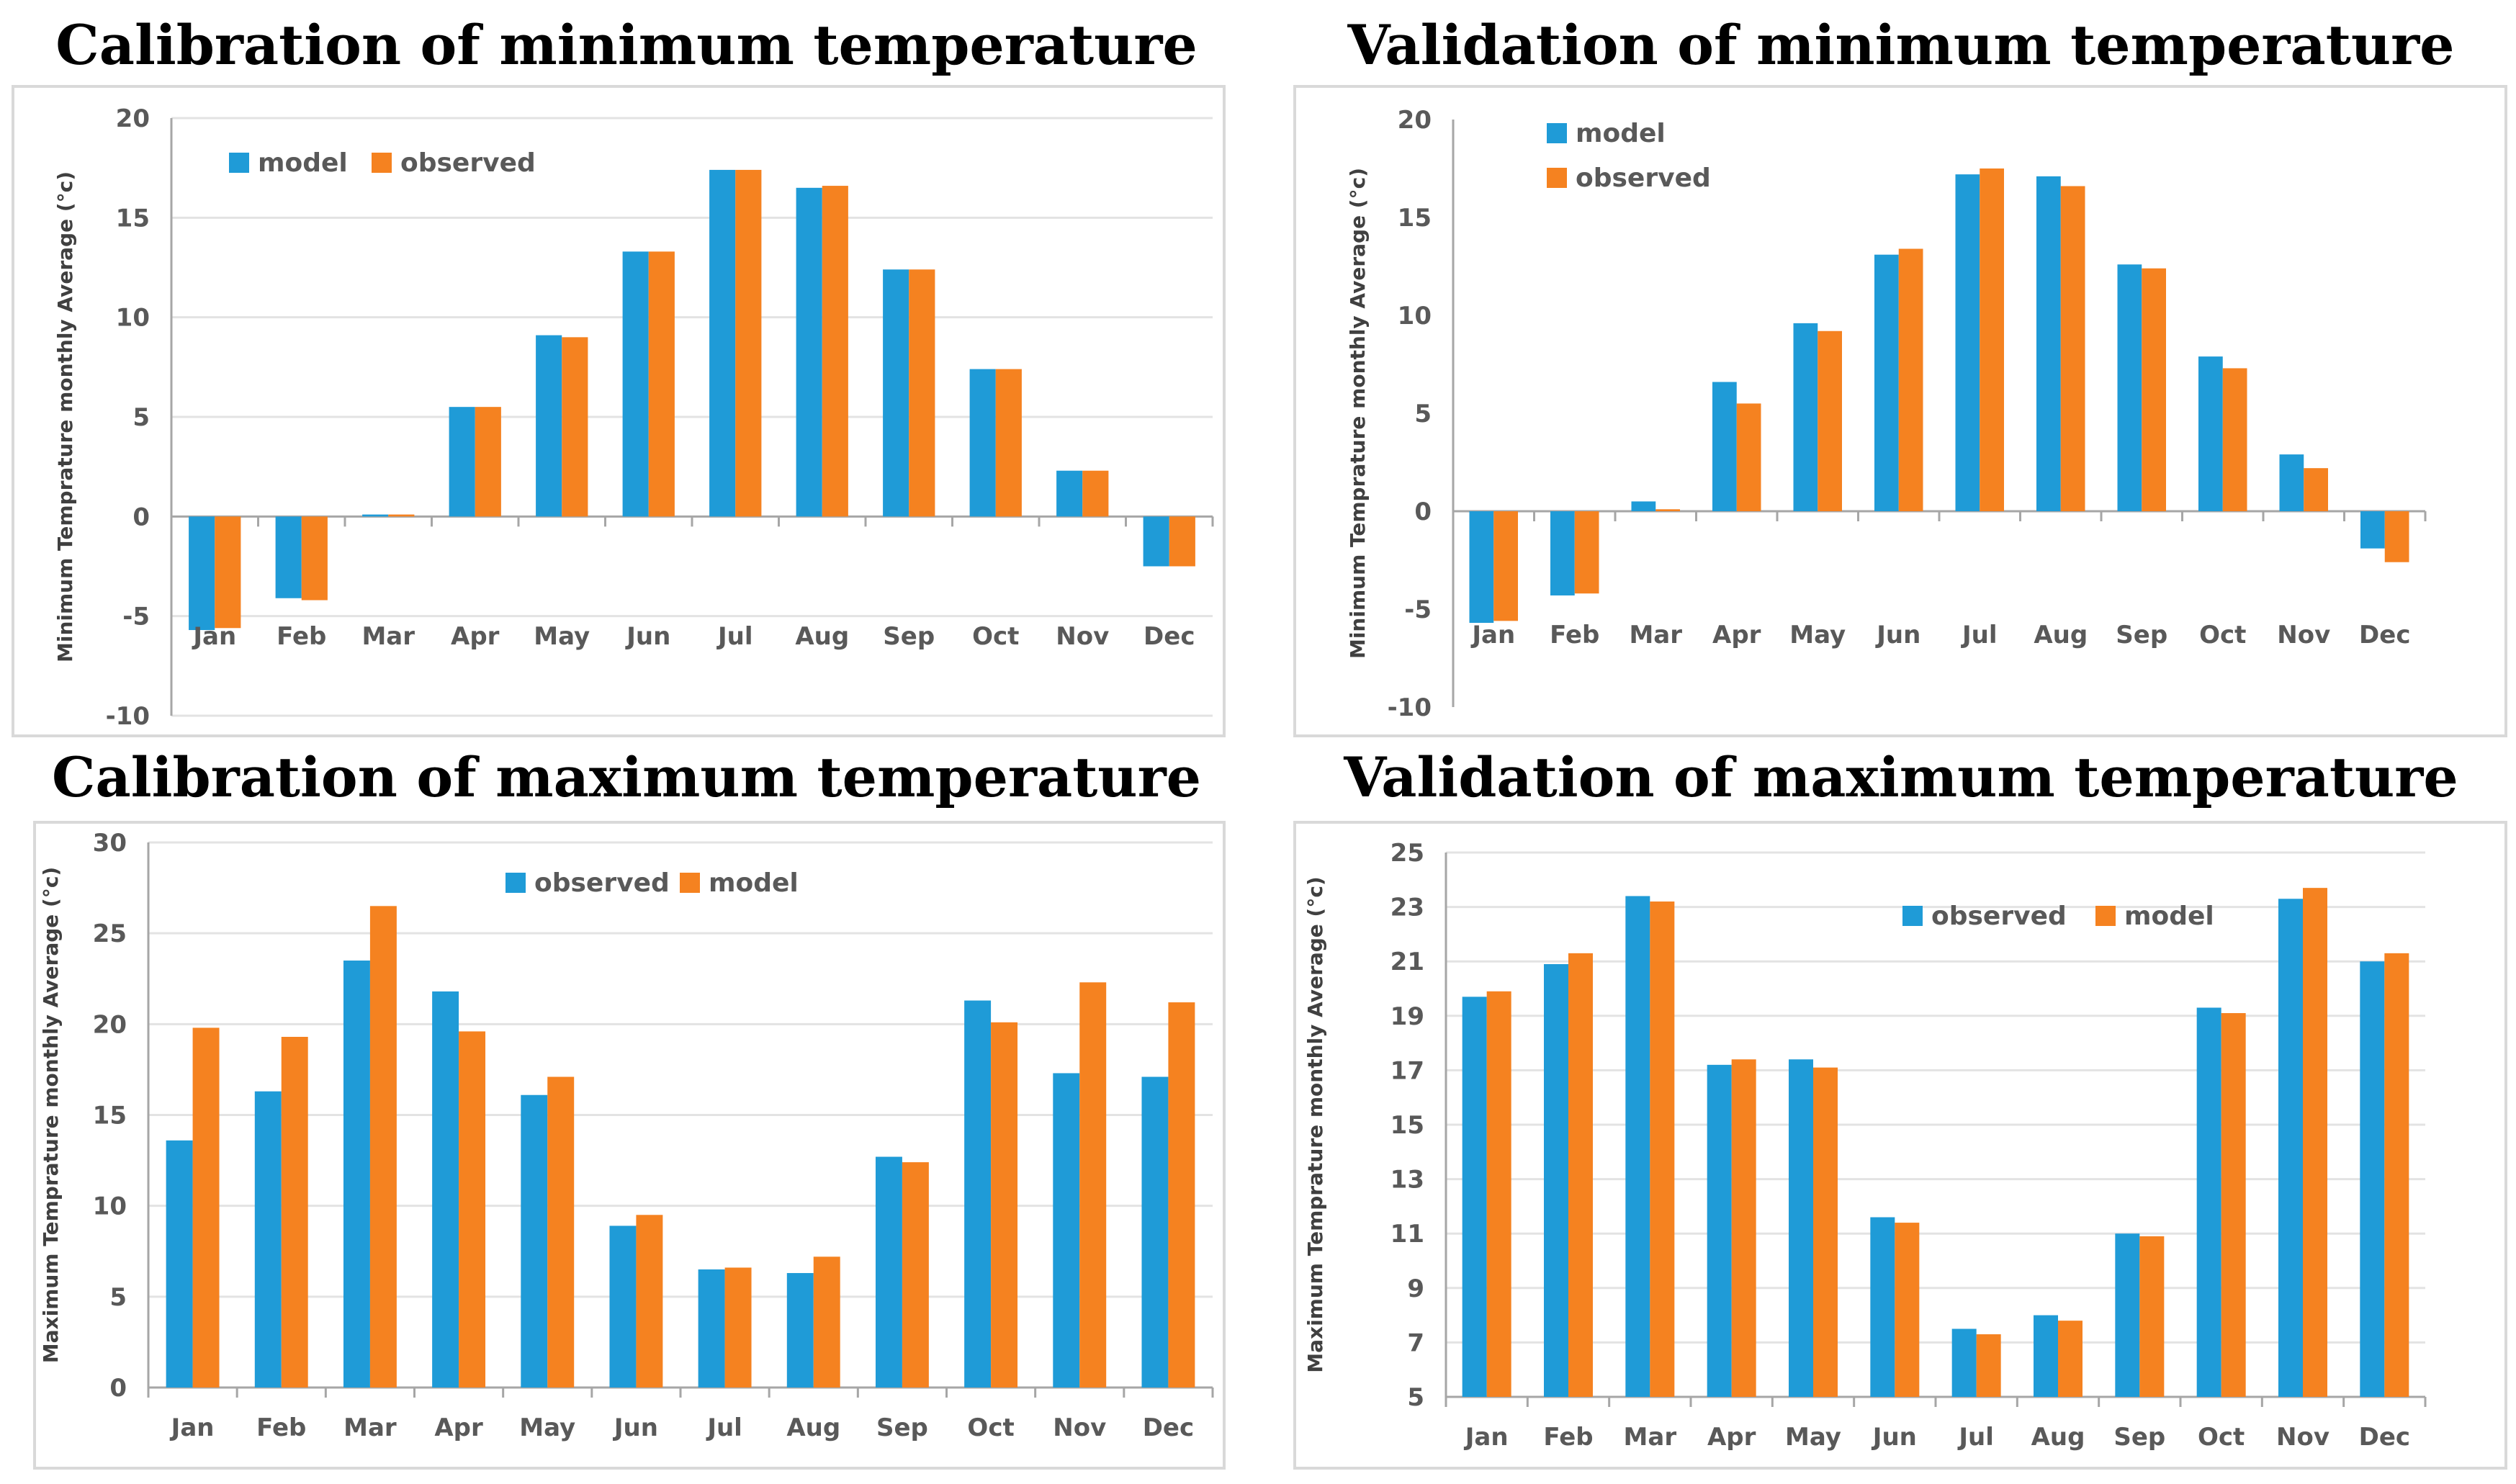 The width and height of the screenshot is (2516, 1484). Describe the element at coordinates (809, 352) in the screenshot. I see `bar-model-aug` at that location.